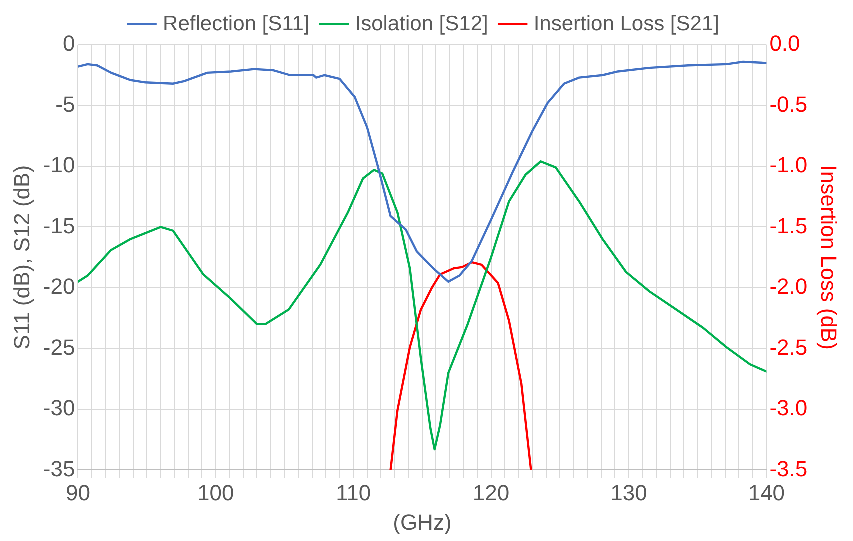  I want to click on y2-tick-label: 0.0, so click(785, 43).